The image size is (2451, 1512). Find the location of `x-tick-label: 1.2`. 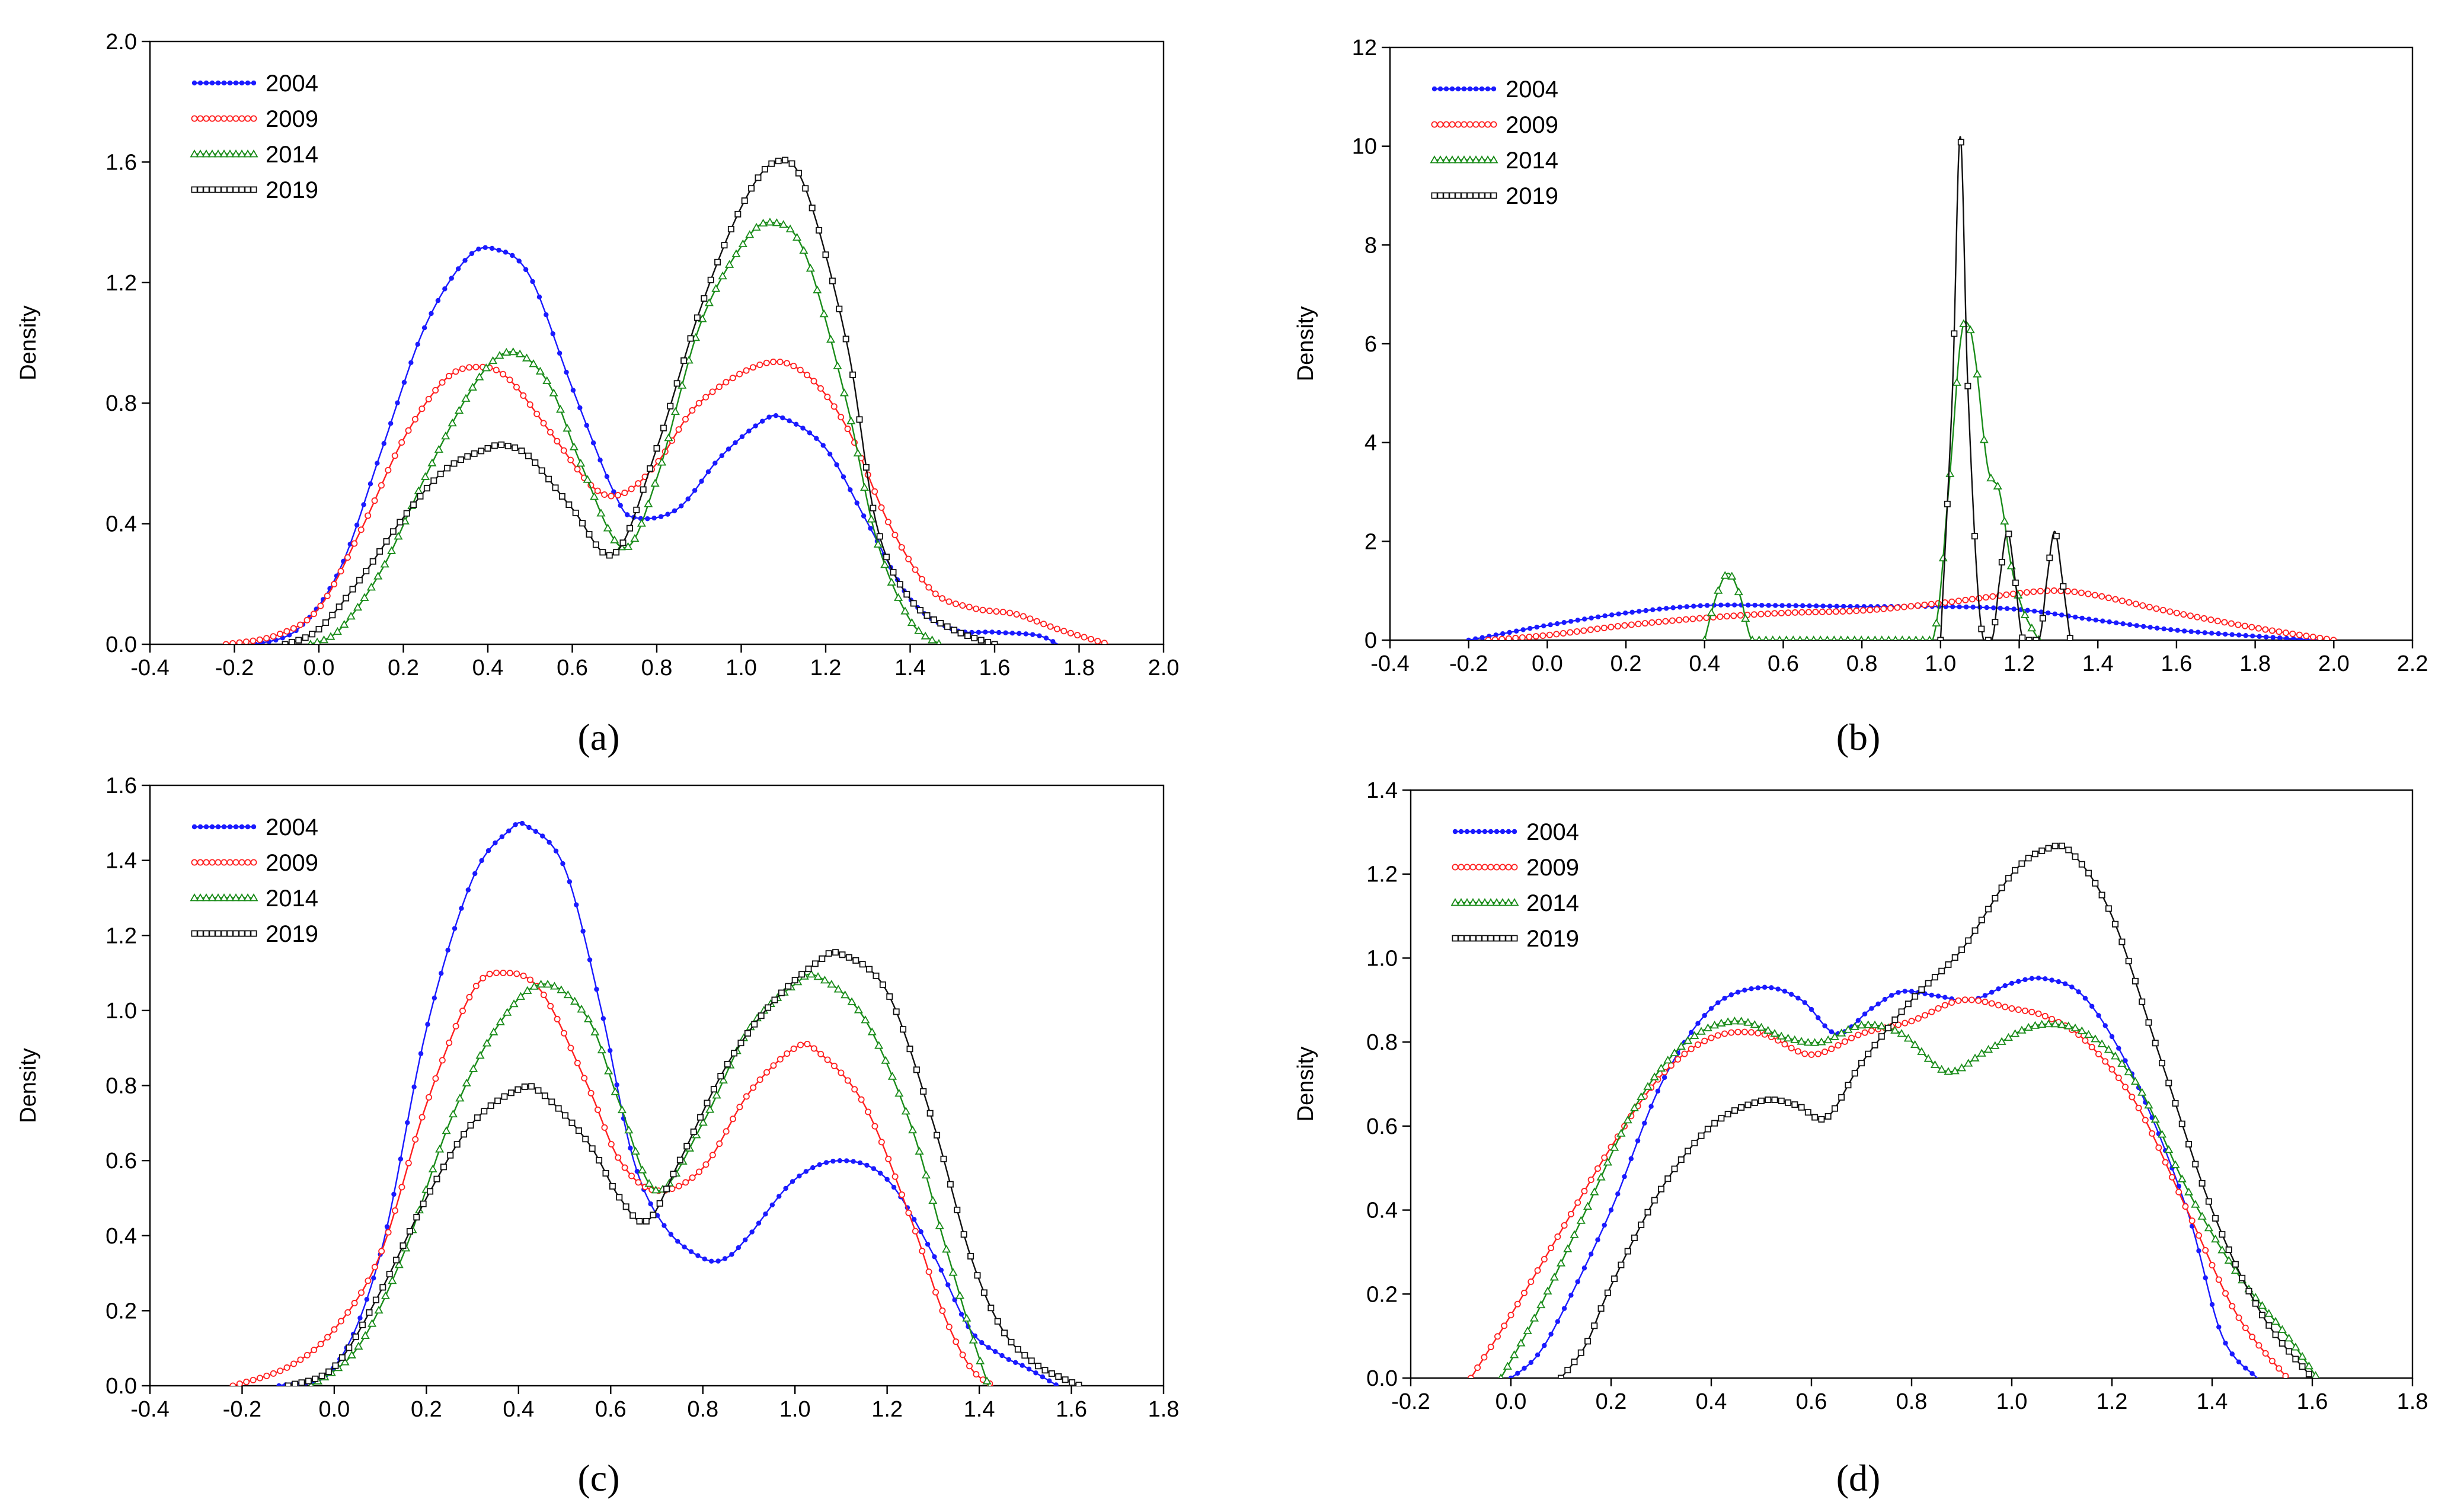

x-tick-label: 1.2 is located at coordinates (887, 1409).